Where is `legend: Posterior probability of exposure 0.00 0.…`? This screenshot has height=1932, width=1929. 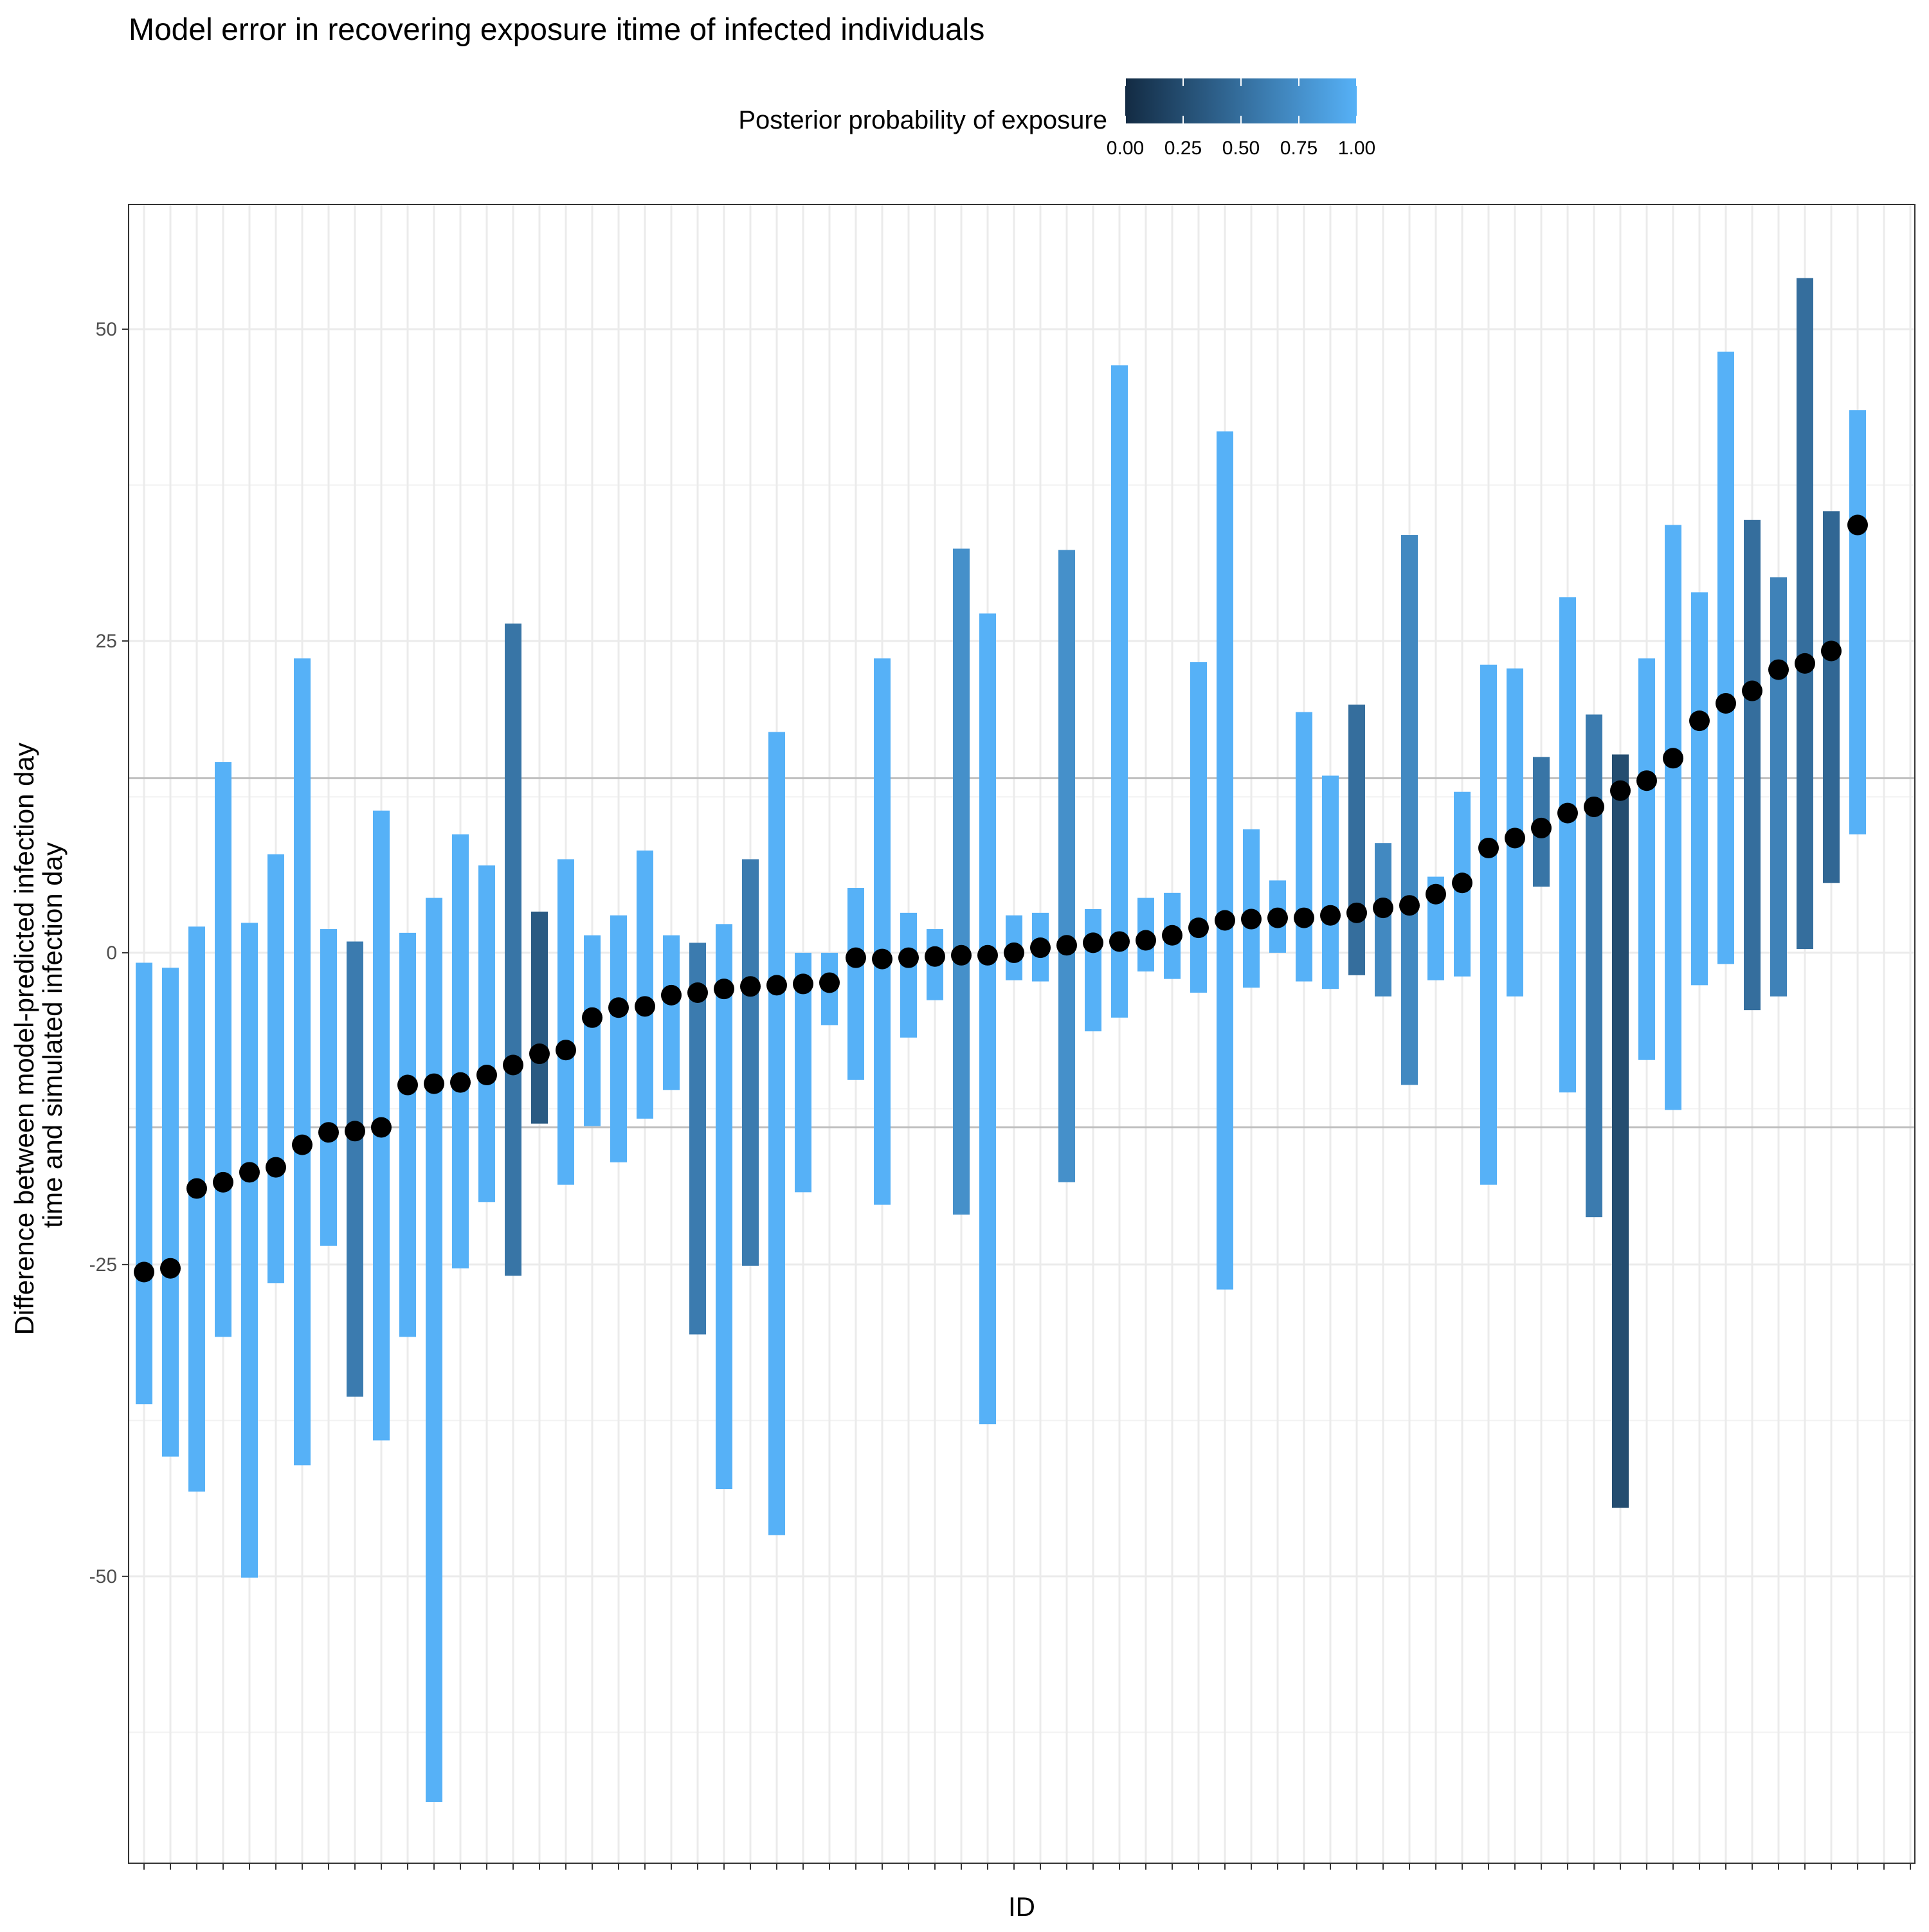
legend: Posterior probability of exposure 0.00 0.… is located at coordinates (1056, 118).